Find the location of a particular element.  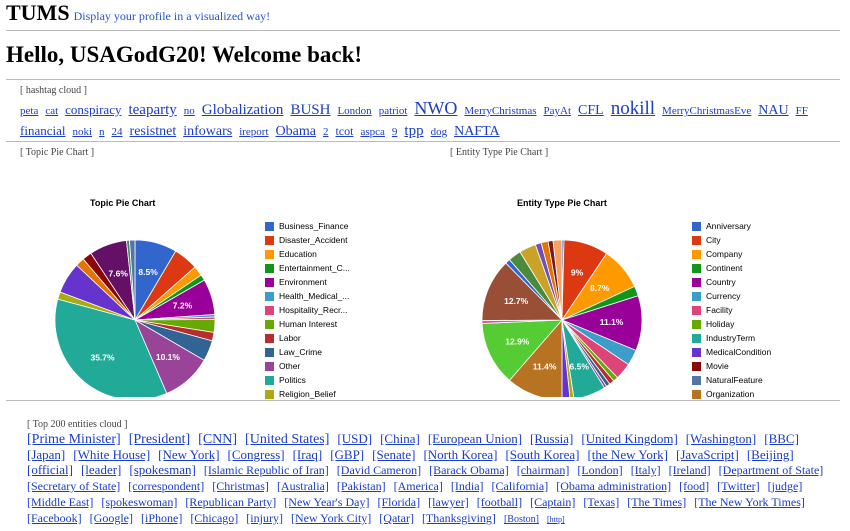

entity-link: [correspondent] is located at coordinates (166, 486).